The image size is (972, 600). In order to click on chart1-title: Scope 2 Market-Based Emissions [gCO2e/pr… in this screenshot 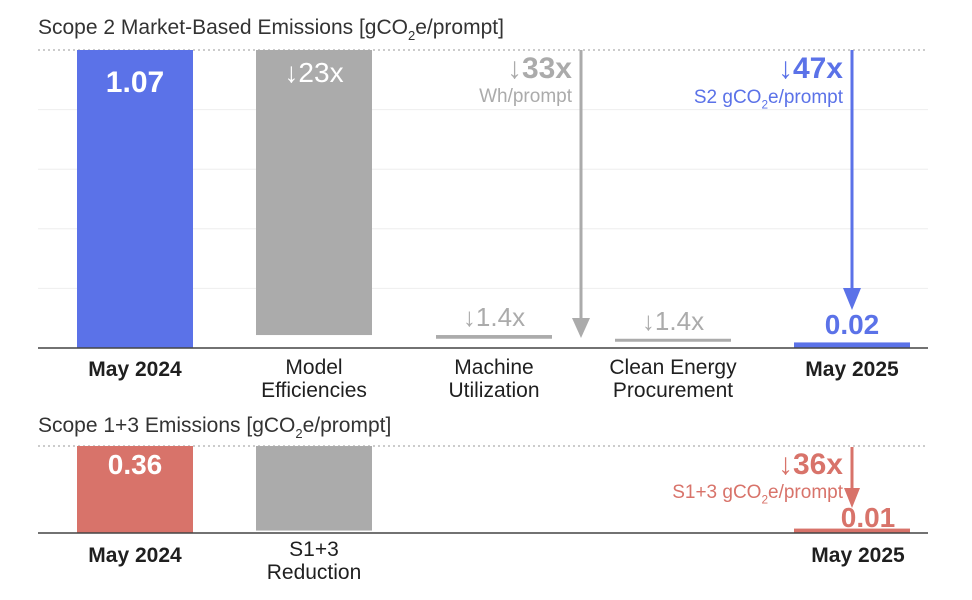, I will do `click(271, 29)`.